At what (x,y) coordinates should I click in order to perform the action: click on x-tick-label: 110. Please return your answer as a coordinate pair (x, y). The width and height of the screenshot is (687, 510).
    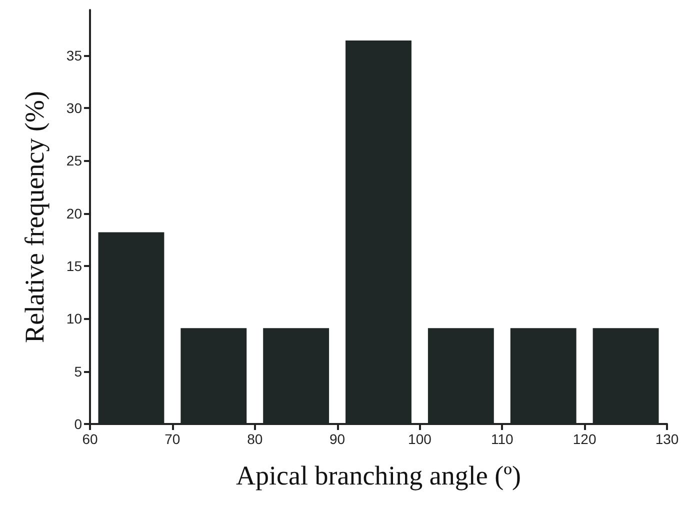
    Looking at the image, I should click on (502, 439).